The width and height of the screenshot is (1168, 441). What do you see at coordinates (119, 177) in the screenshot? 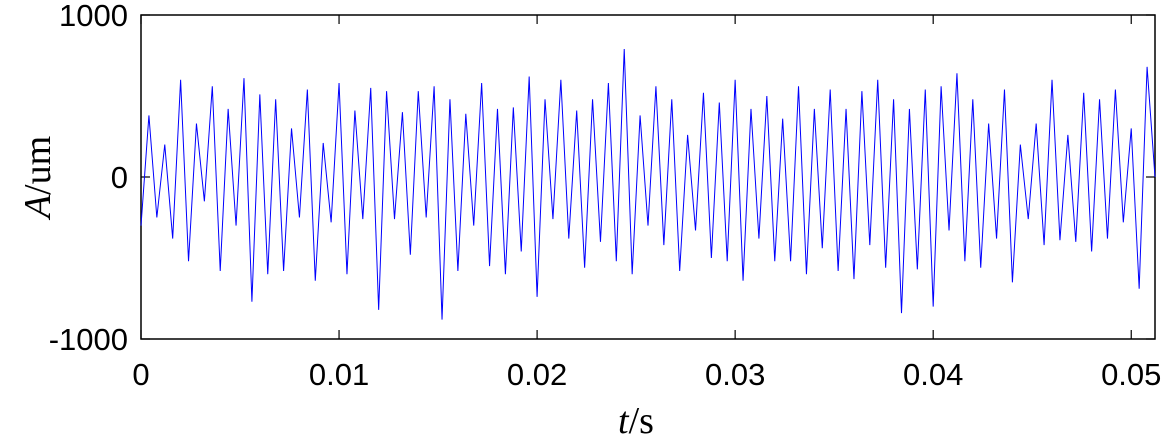
I see `y-tick-label: 0` at bounding box center [119, 177].